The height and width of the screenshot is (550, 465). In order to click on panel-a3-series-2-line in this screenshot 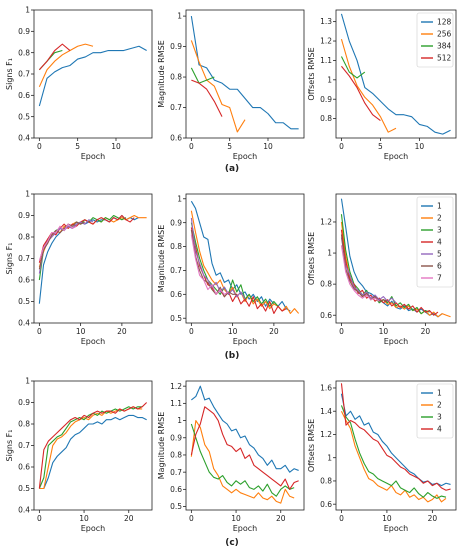, I will do `click(368, 85)`.